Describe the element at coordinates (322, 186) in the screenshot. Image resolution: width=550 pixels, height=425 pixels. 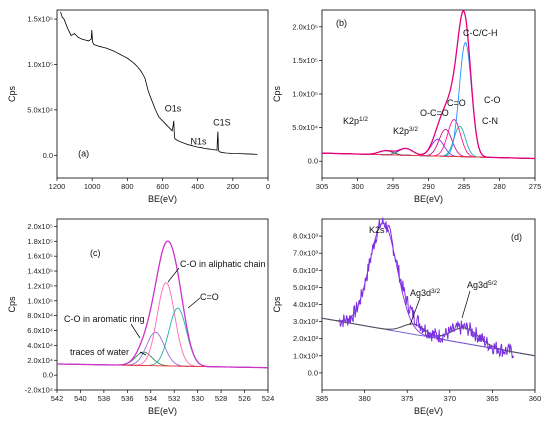
I see `x-tick-label: 305` at that location.